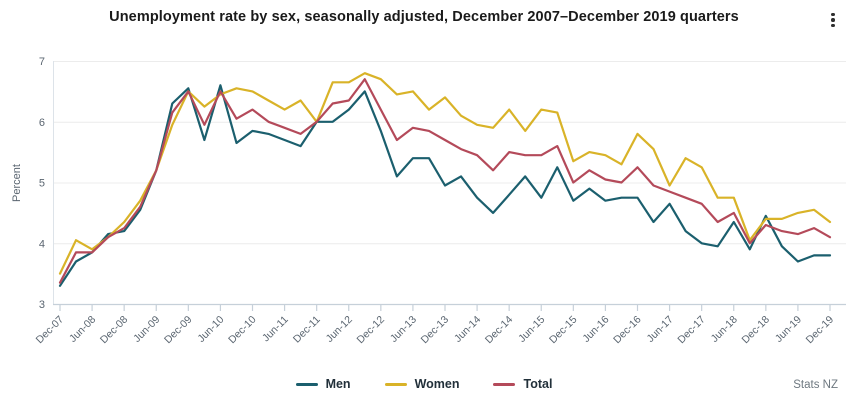 This screenshot has height=400, width=848. Describe the element at coordinates (815, 385) in the screenshot. I see `source-attribution: Stats NZ` at that location.